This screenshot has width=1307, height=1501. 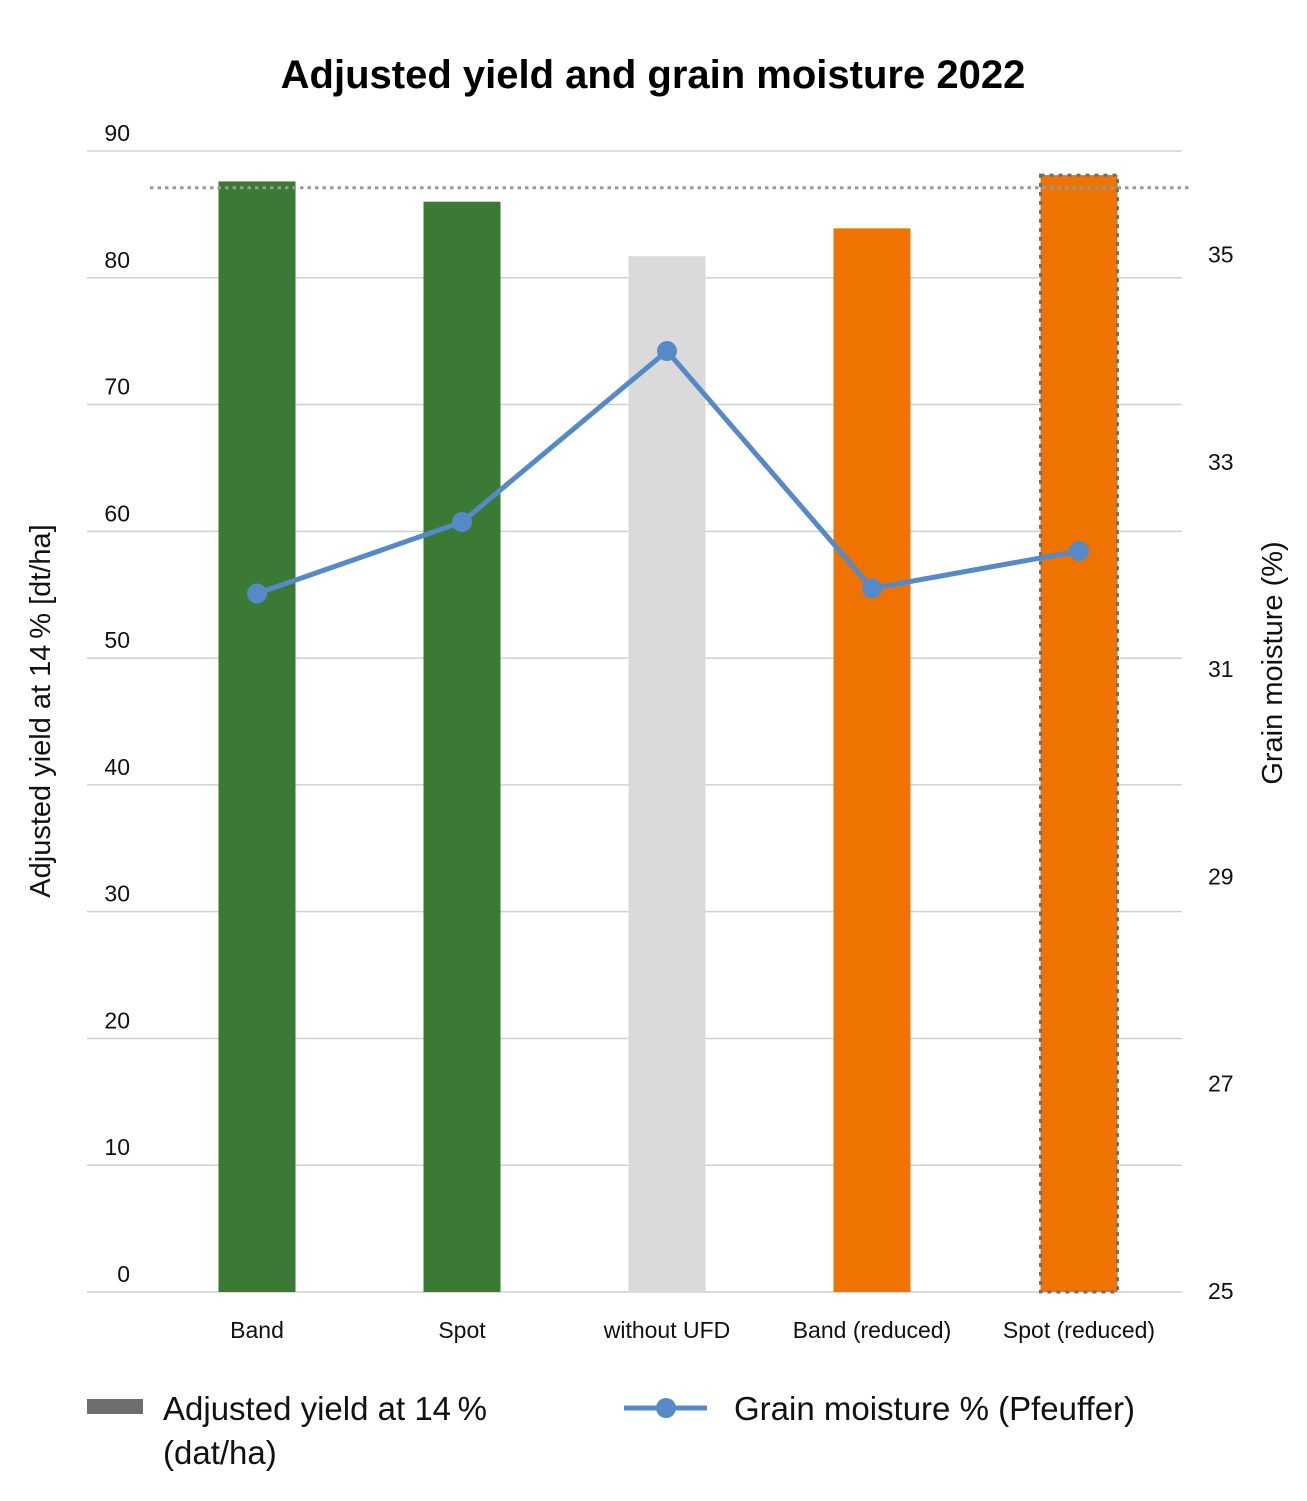 What do you see at coordinates (117, 703) in the screenshot?
I see `y-axis-left-ticks: 0 10 20 30 40 50 60 70 80 90` at bounding box center [117, 703].